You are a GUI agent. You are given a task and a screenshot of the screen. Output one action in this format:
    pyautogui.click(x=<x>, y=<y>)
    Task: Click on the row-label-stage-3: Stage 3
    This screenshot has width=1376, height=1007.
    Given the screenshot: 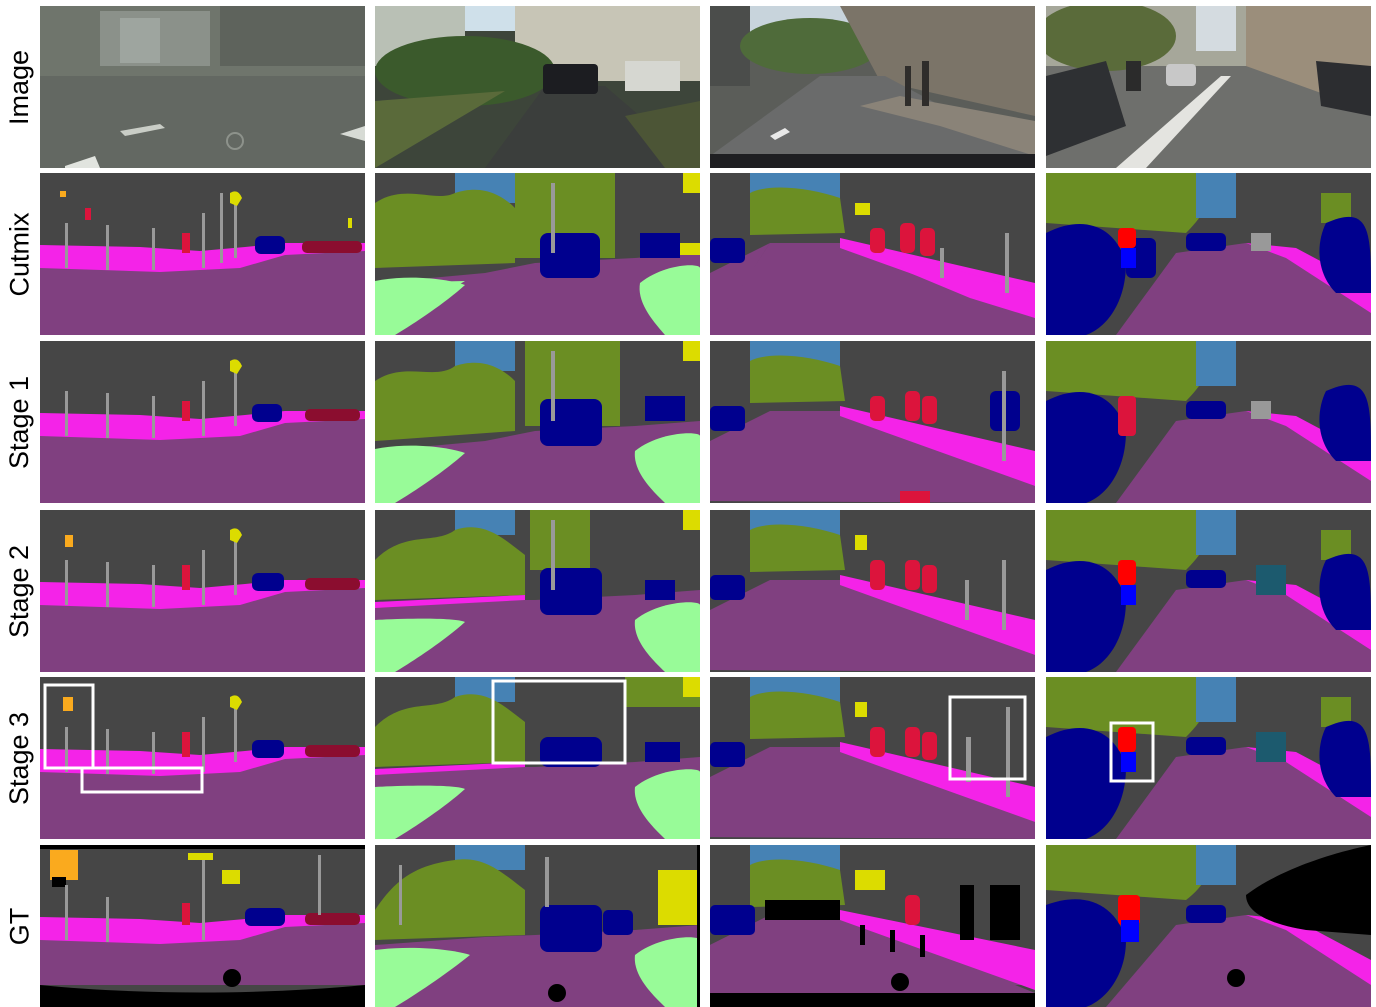 What is the action you would take?
    pyautogui.click(x=19, y=758)
    